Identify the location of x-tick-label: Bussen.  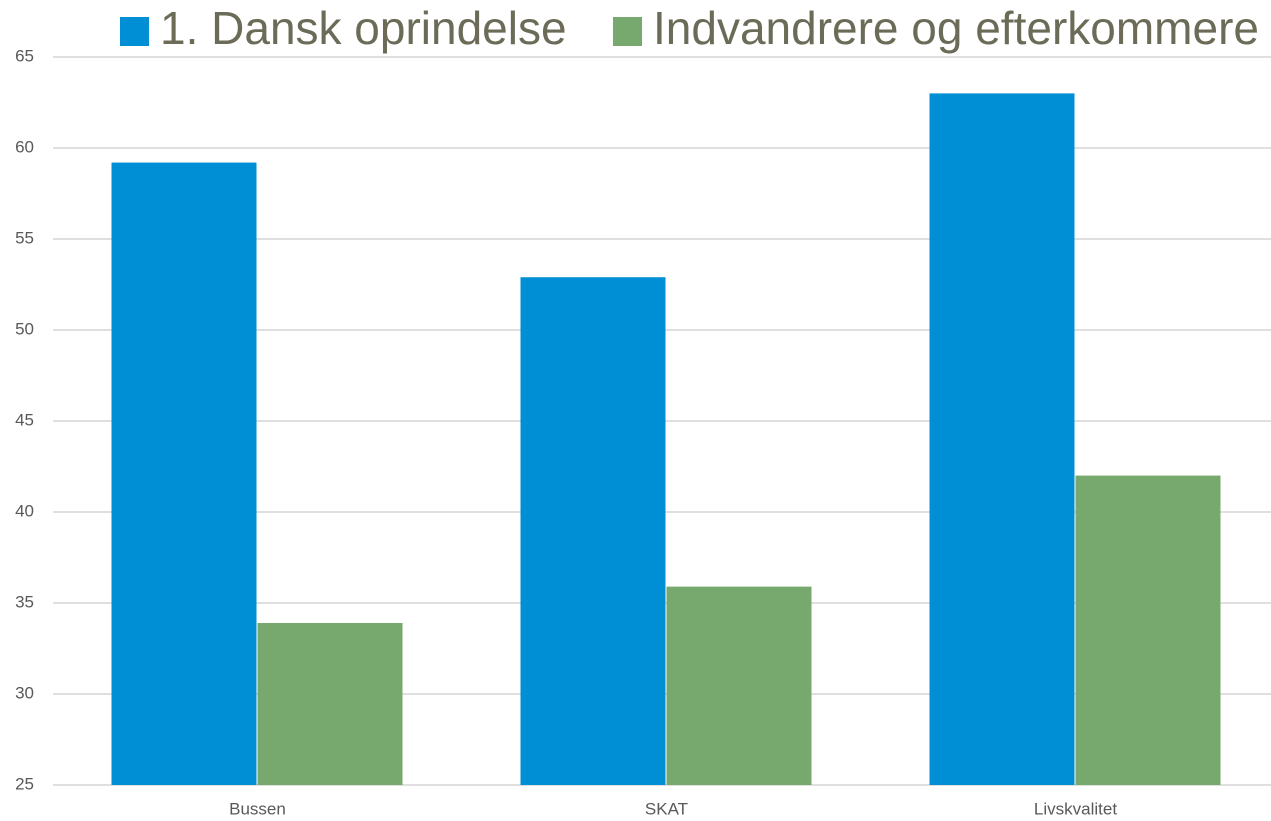
(257, 808).